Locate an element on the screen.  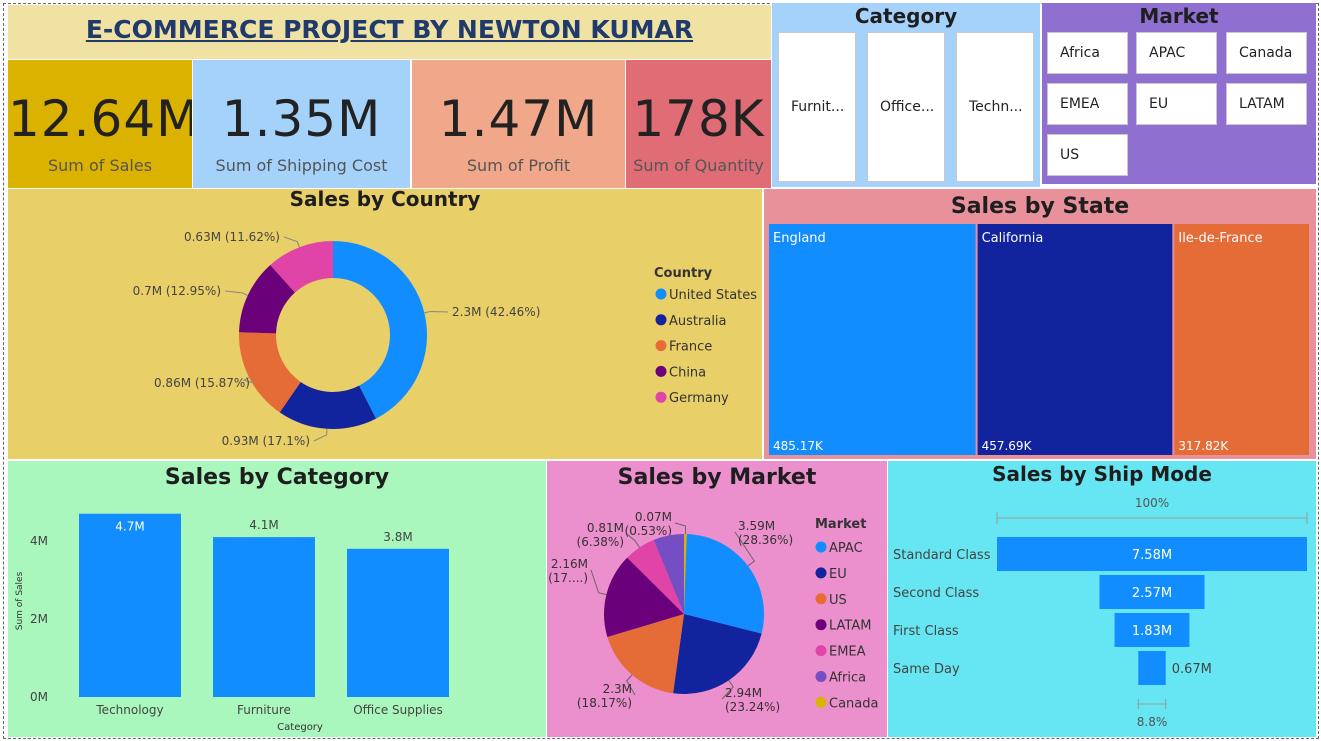
tile-value: 317.82K is located at coordinates (1203, 446).